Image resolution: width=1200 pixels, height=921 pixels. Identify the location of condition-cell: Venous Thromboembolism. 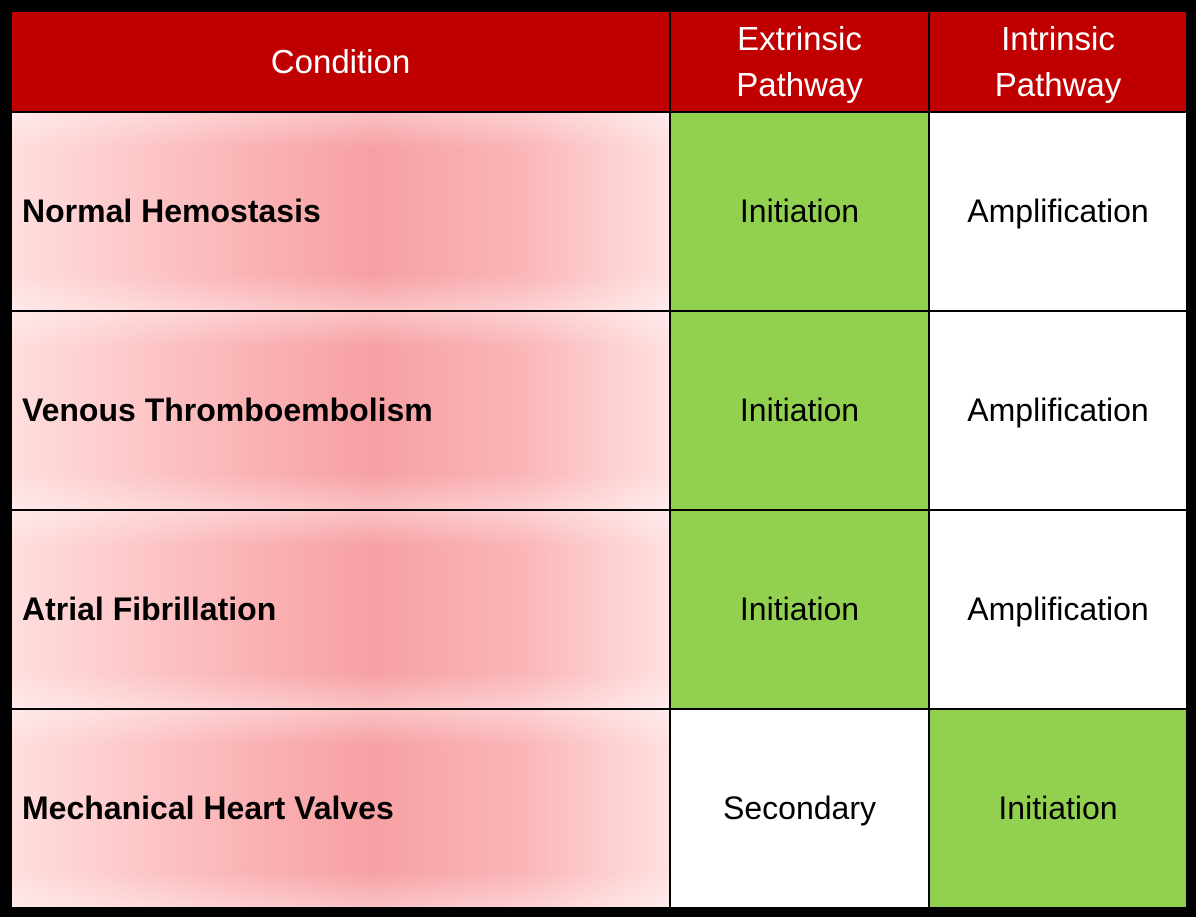
(340, 411).